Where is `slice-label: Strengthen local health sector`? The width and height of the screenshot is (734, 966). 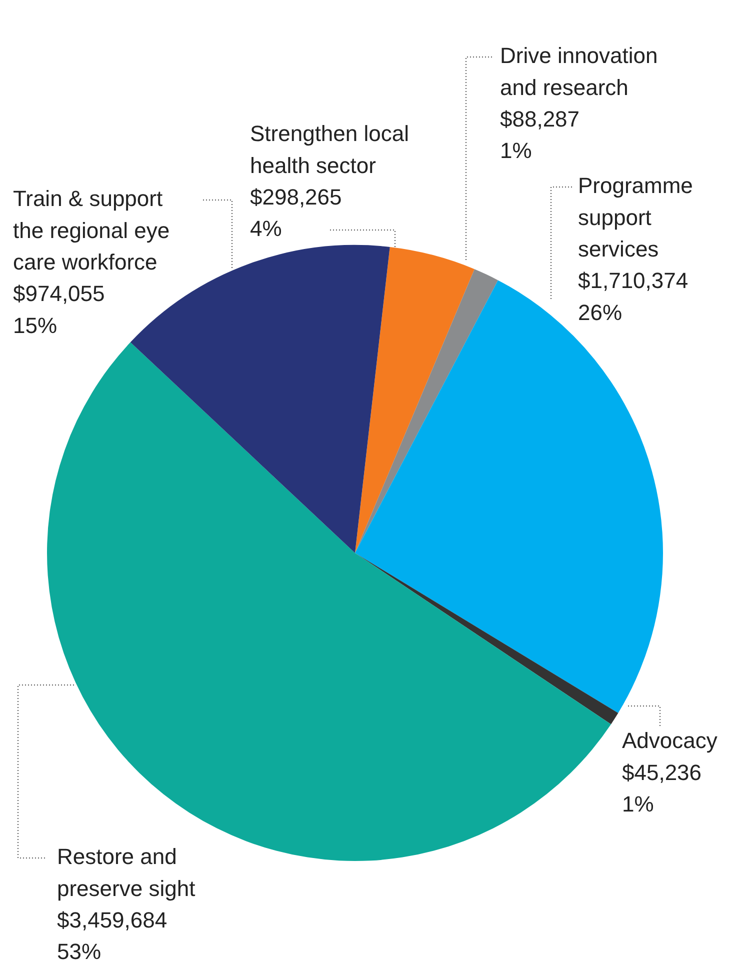
slice-label: Strengthen local health sector is located at coordinates (329, 149).